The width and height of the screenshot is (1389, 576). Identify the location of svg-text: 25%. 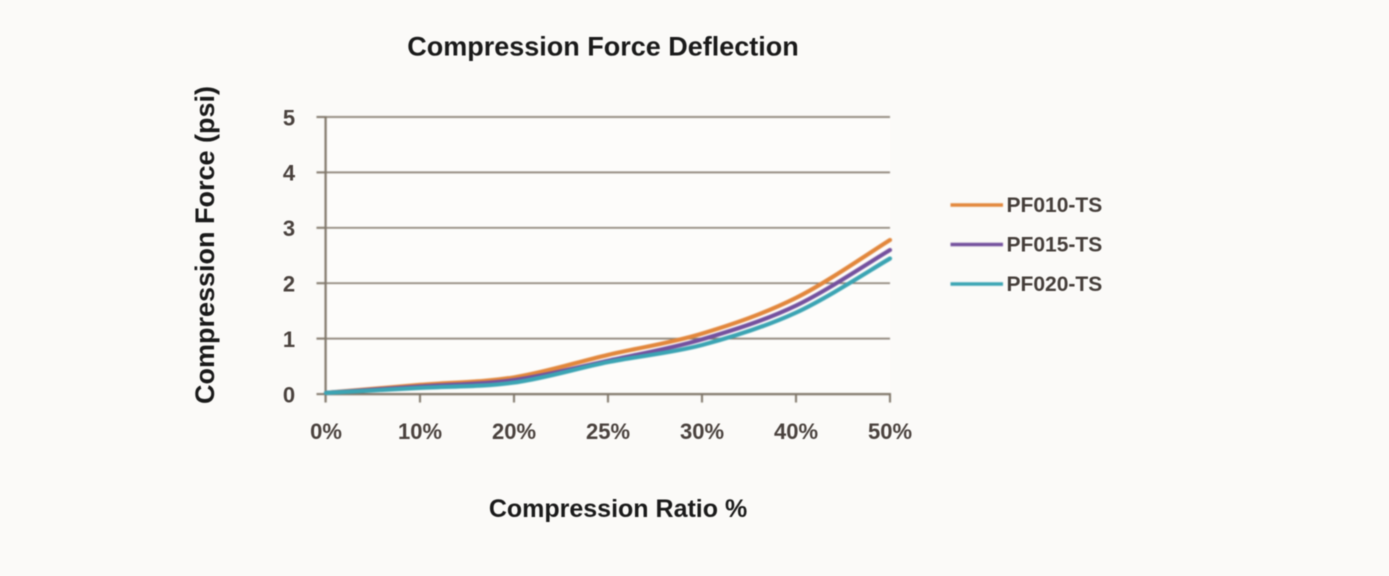
(608, 431).